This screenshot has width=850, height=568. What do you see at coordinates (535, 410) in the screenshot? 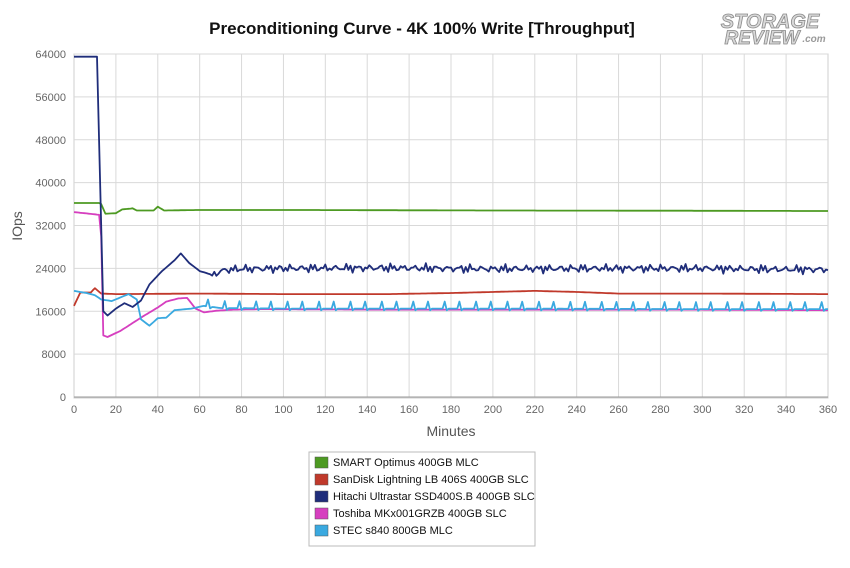
I see `x-tick-label: 220` at bounding box center [535, 410].